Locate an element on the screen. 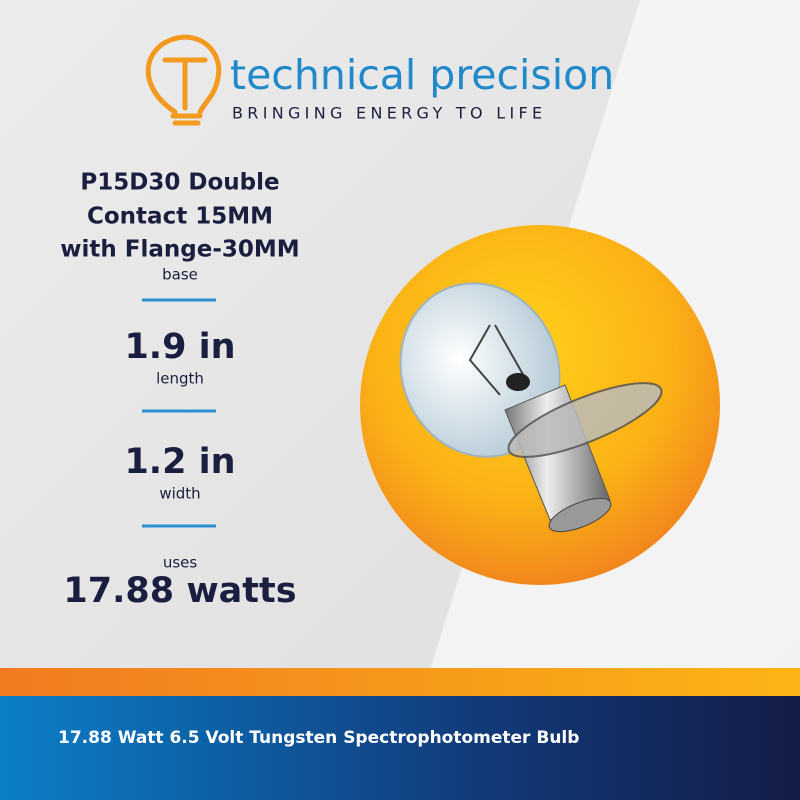 The height and width of the screenshot is (800, 800). accent-stripe is located at coordinates (400, 682).